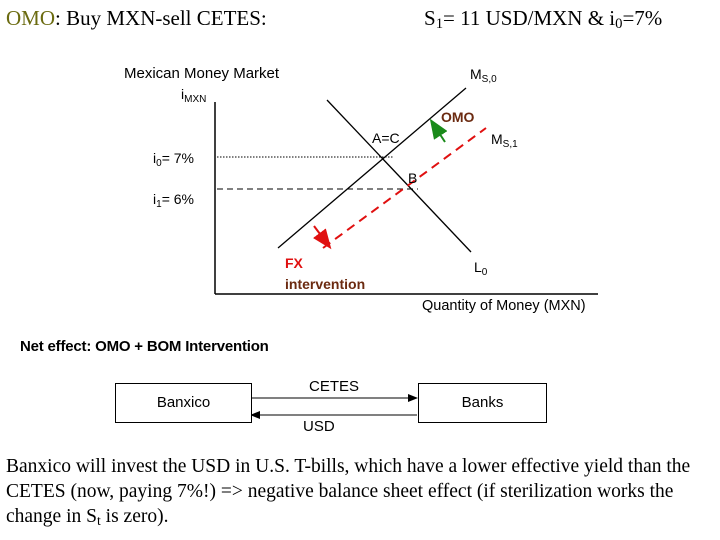 The height and width of the screenshot is (540, 720). I want to click on explanation-subscript: t, so click(98, 520).